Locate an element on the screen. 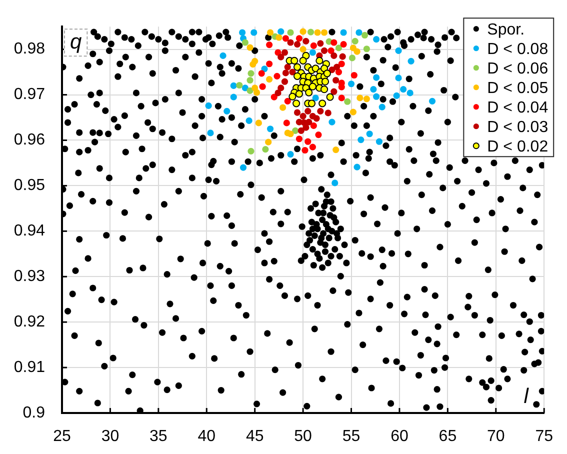  y-tick-label: 0.91 is located at coordinates (30, 367).